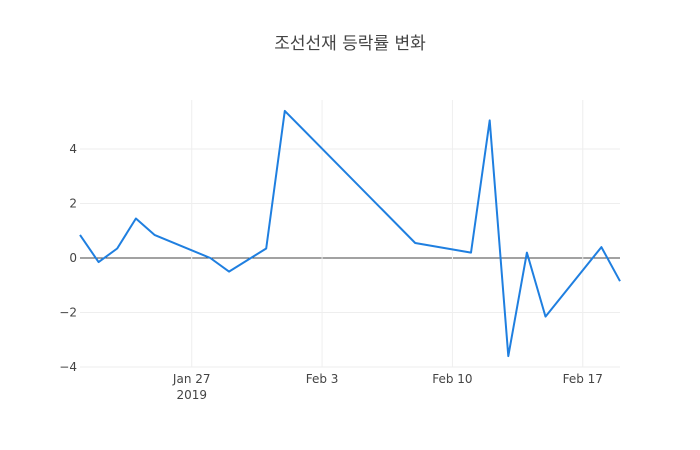  I want to click on x-axis-ticks: Jan 27 2019 Feb 3 Feb 10 Feb 17, so click(387, 387).